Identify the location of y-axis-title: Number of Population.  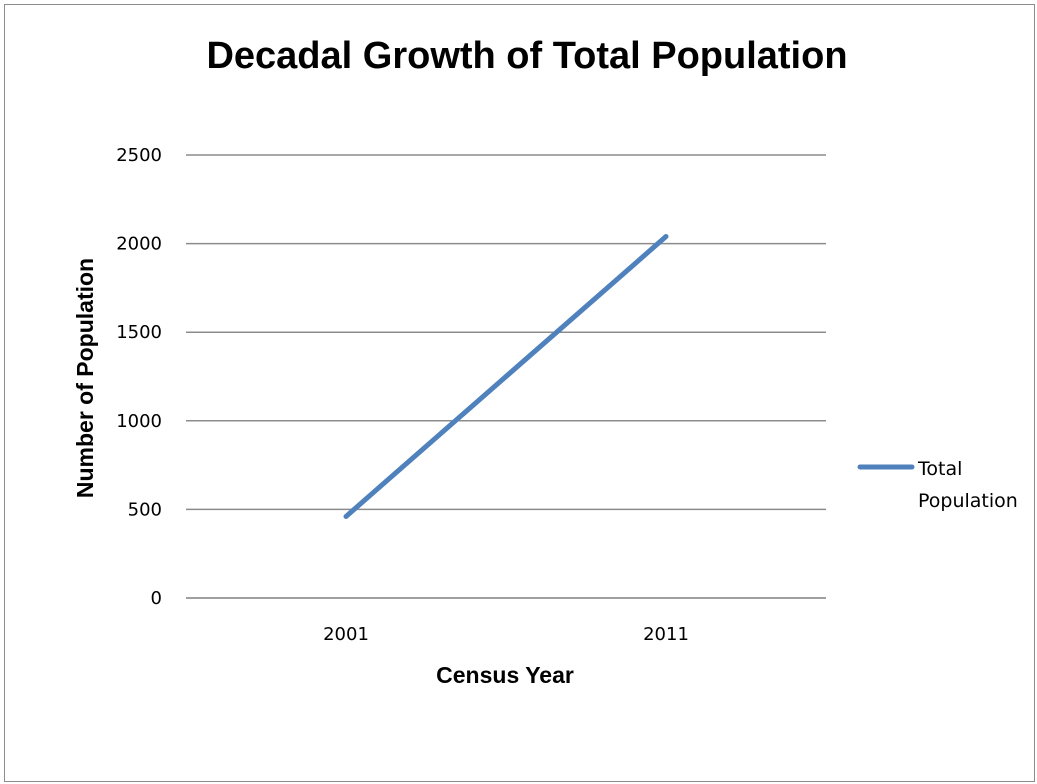
(85, 378).